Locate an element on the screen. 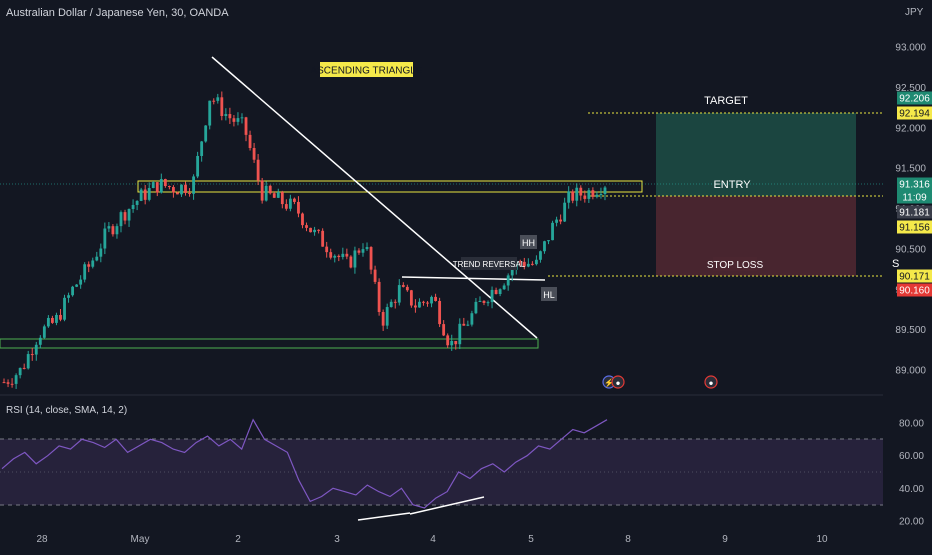 This screenshot has width=932, height=555. stop-label-bg is located at coordinates (735, 264).